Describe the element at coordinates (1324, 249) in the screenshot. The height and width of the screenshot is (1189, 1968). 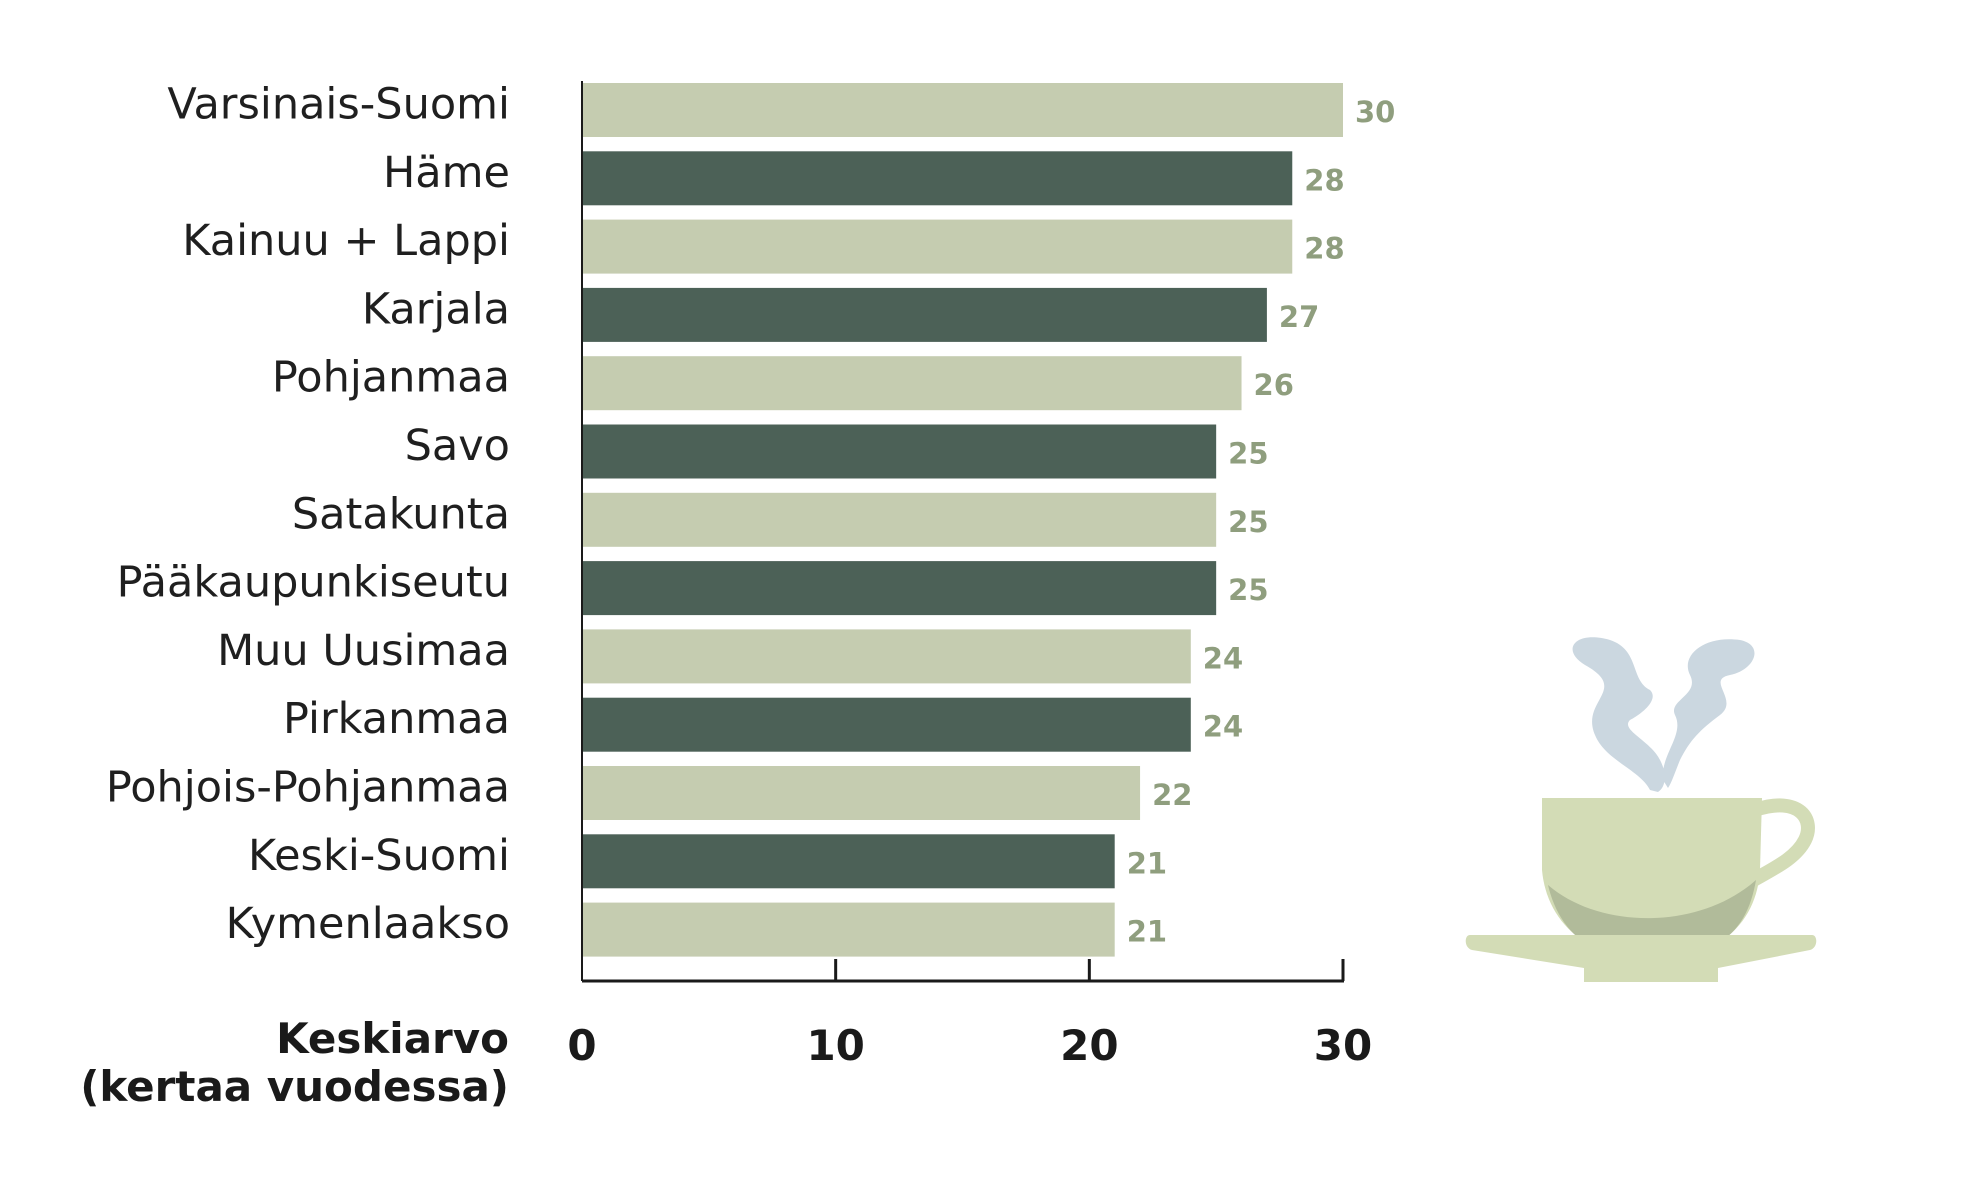
I see `value-label-2: 28` at that location.